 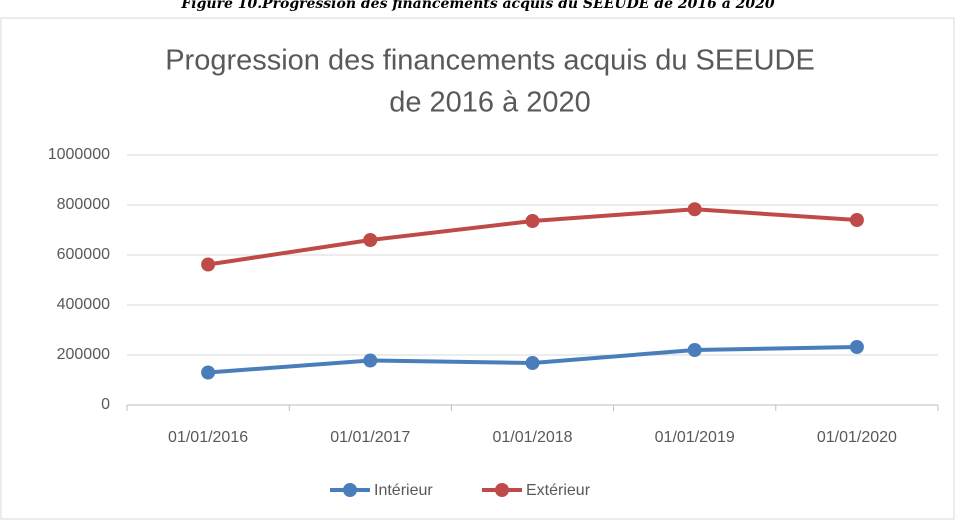 I want to click on y-tick-label: 800000, so click(x=83, y=204).